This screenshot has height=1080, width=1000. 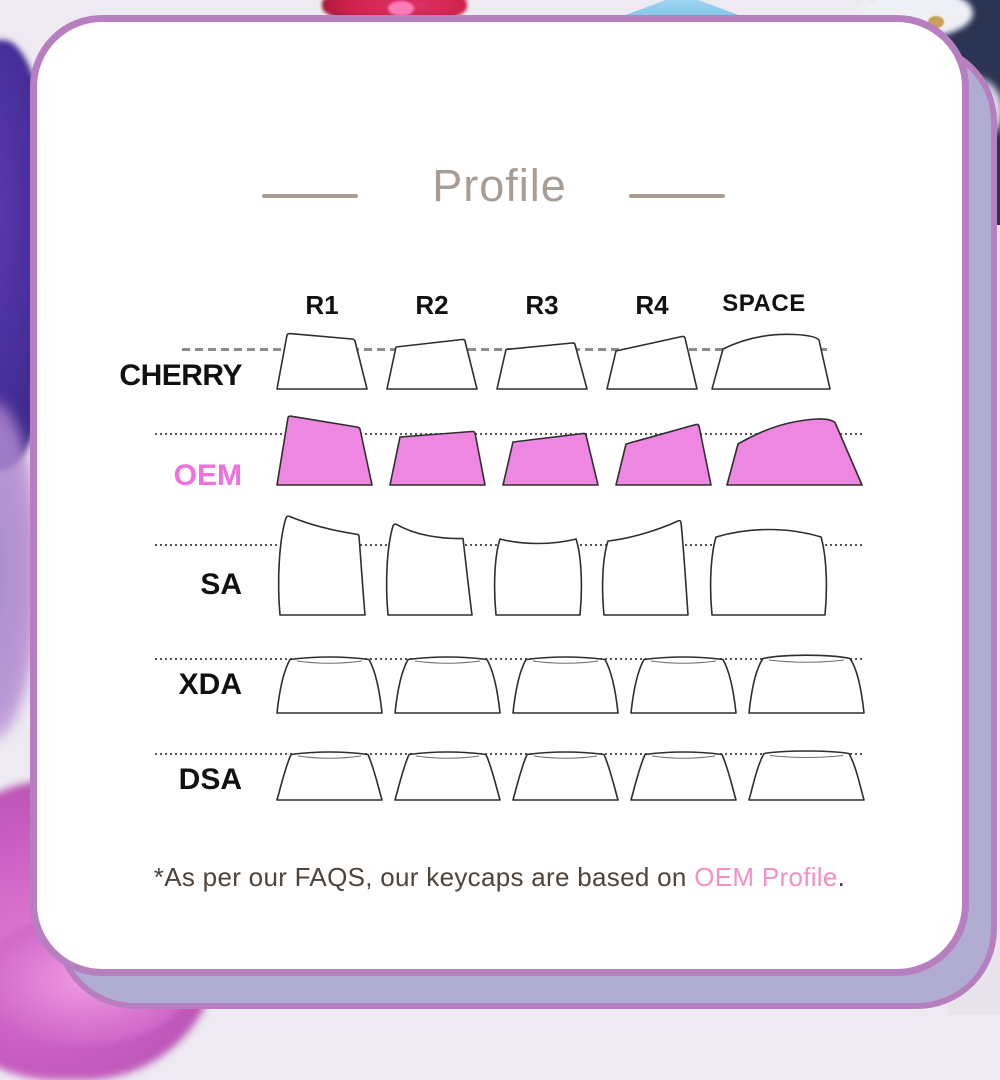 I want to click on cherry-baseline, so click(x=504, y=349).